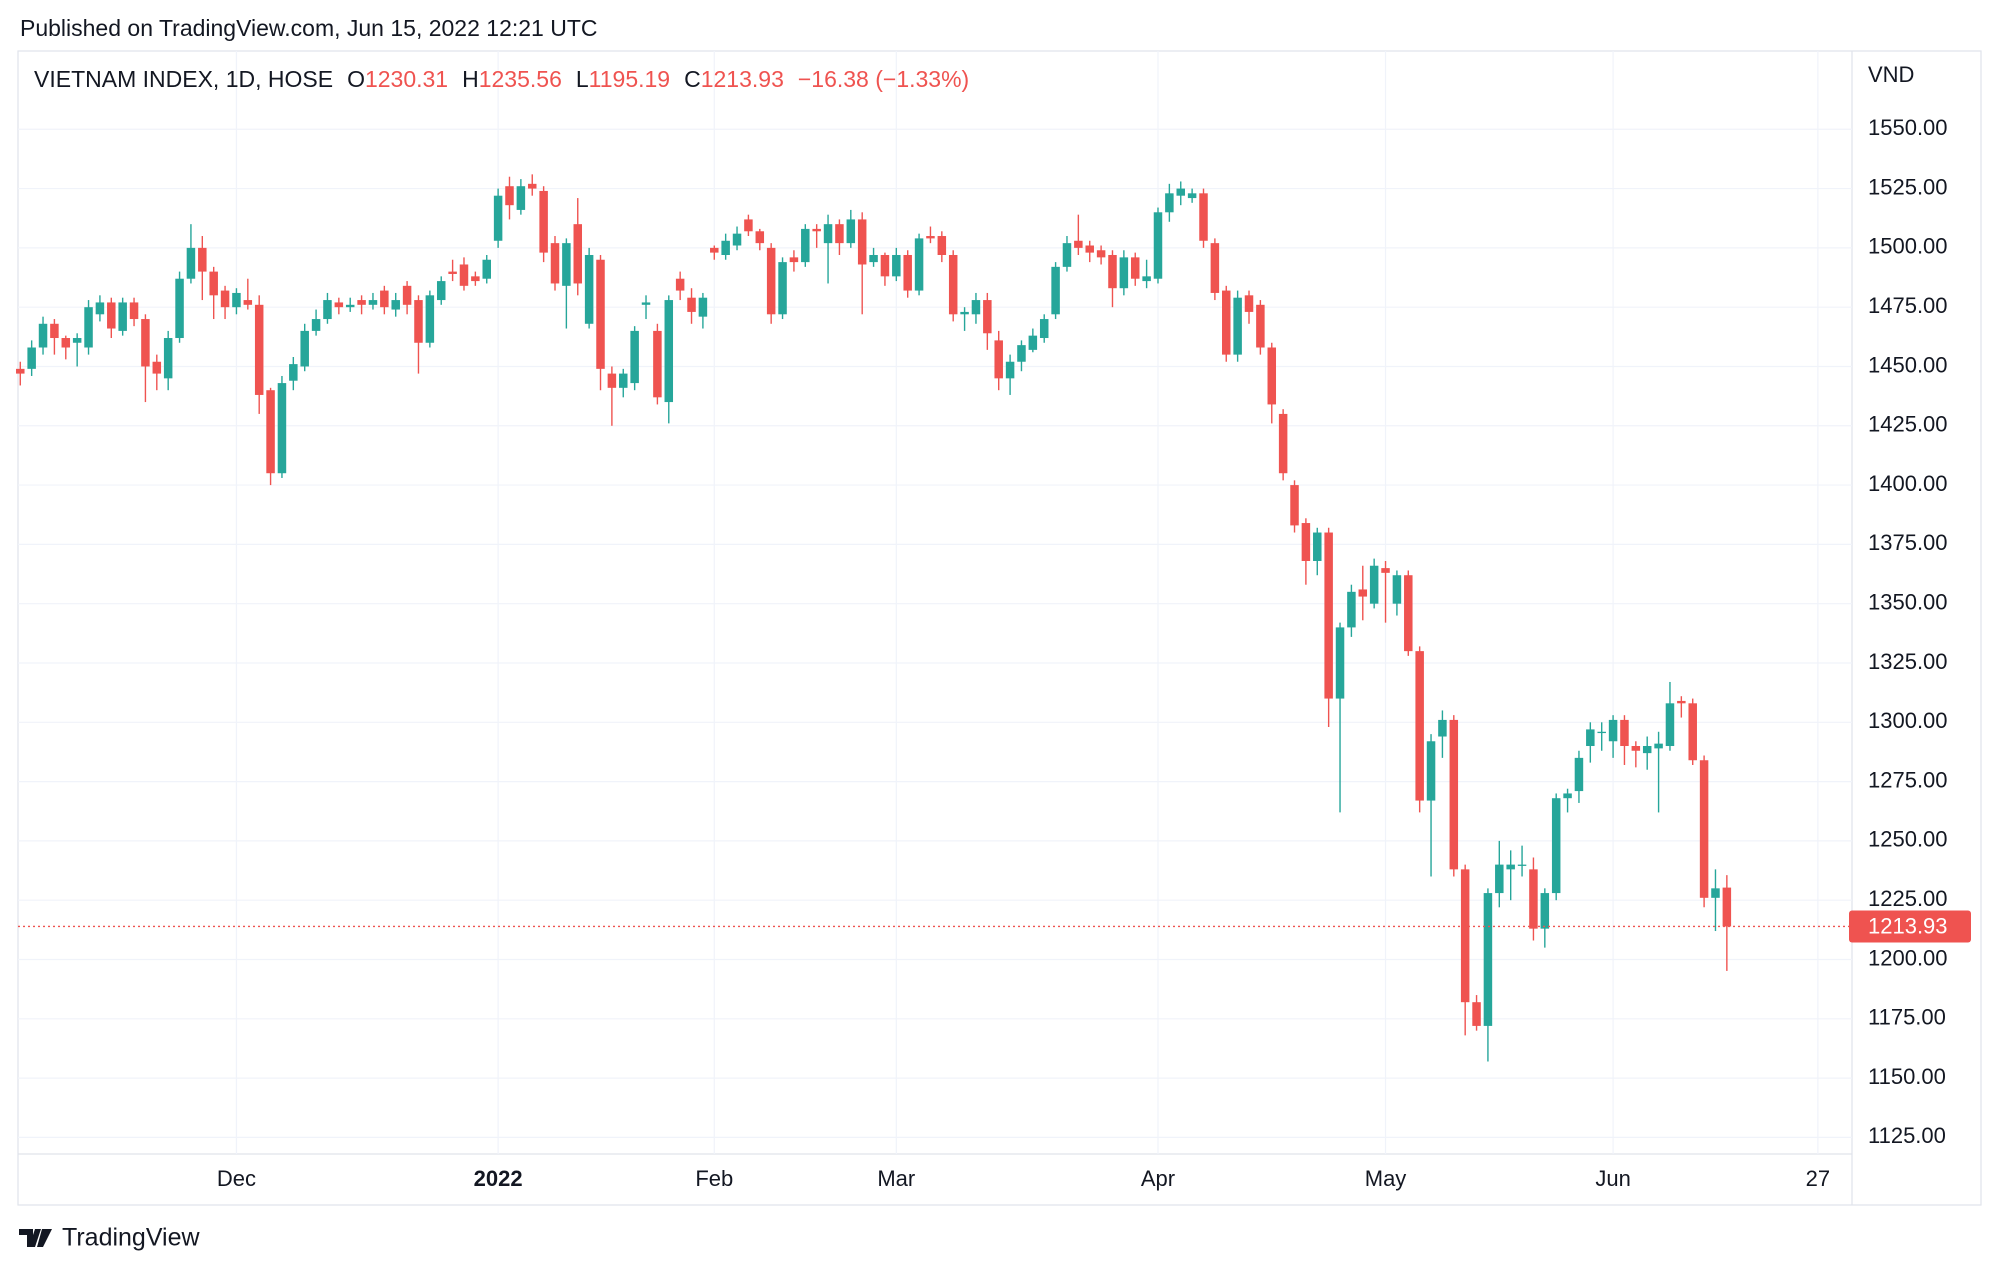  Describe the element at coordinates (236, 1178) in the screenshot. I see `x-tick-label: Dec` at that location.